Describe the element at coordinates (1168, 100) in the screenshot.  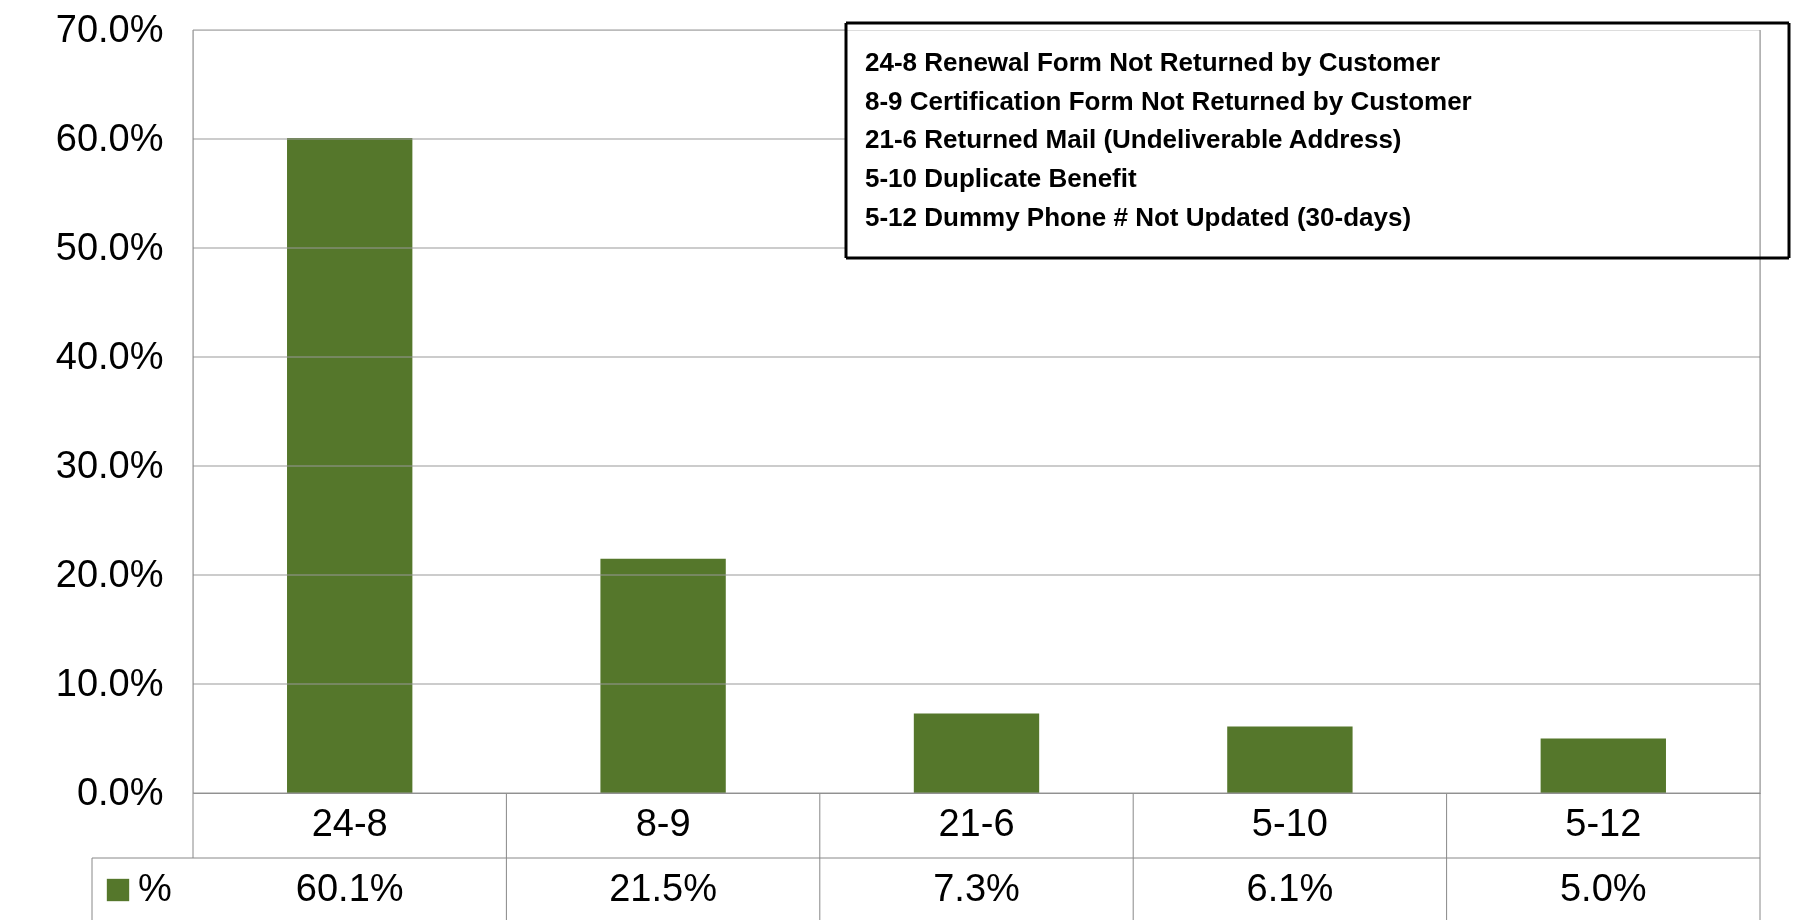
I see `annotation: 8-9 Certification Form Not Returned by Customer` at that location.